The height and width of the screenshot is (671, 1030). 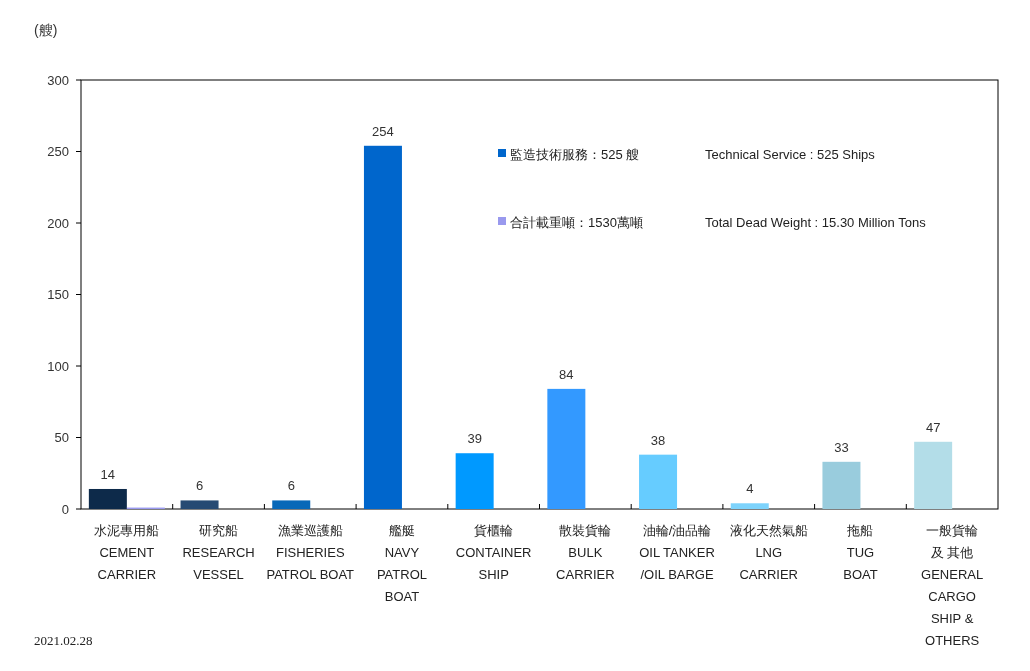 I want to click on x-tick-label: 油輪/油品輪 OIL TANKER /OIL BARGE, so click(x=677, y=552).